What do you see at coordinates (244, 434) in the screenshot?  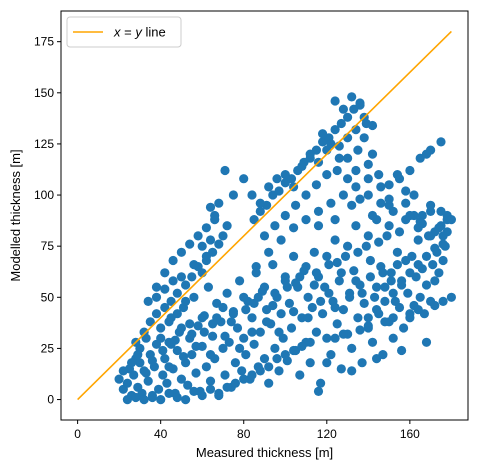 I see `x-tick-label-80: 80` at bounding box center [244, 434].